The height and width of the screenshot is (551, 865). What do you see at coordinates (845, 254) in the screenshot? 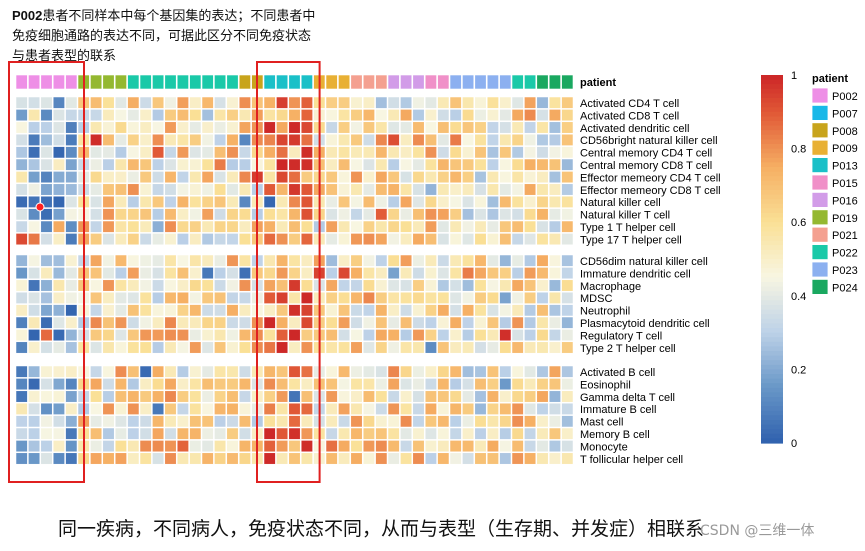
I see `legend-label: P022` at bounding box center [845, 254].